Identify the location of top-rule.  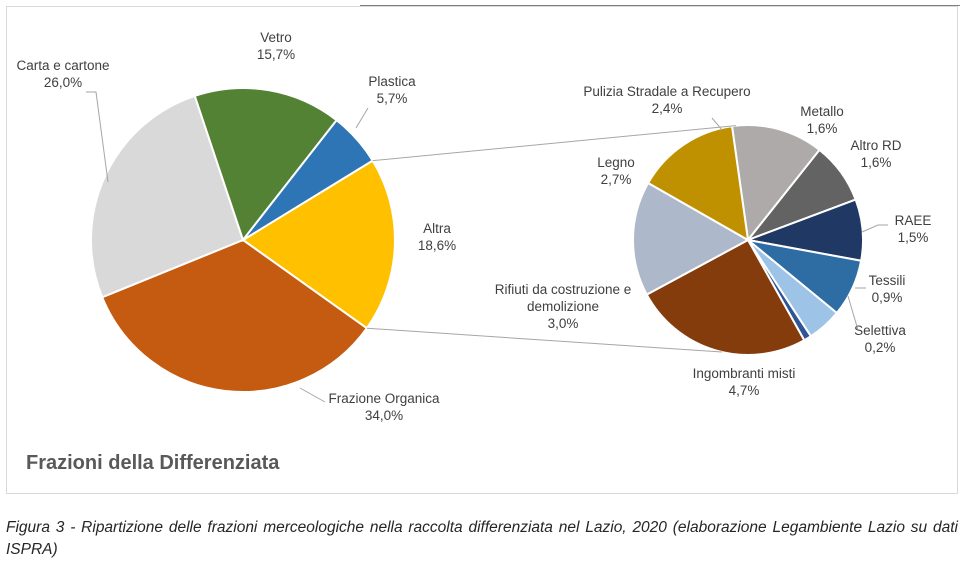
(660, 5).